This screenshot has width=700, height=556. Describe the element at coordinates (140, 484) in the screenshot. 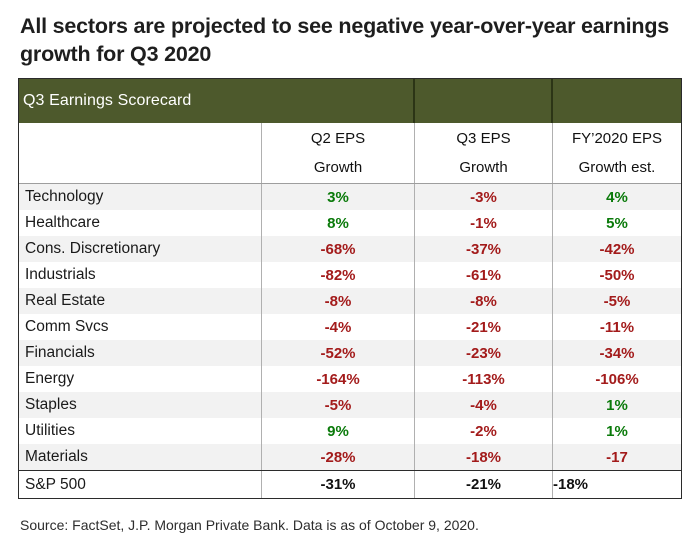

I see `sector-label: S&P 500` at that location.